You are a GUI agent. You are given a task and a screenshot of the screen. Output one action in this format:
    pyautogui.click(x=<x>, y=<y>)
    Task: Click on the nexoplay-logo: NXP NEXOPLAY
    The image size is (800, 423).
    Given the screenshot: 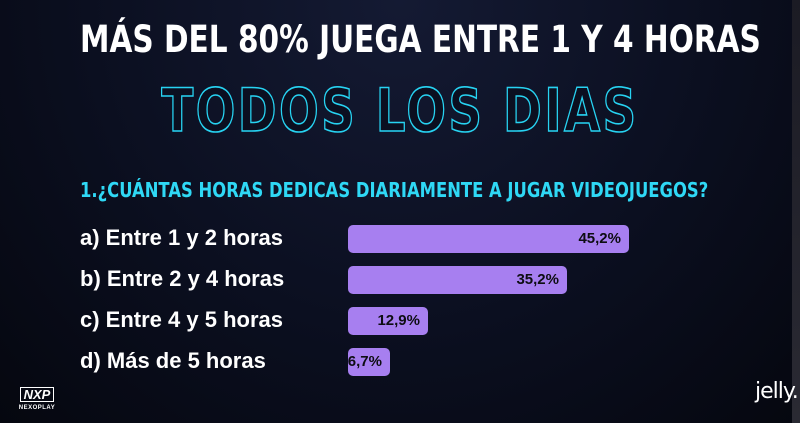 What is the action you would take?
    pyautogui.click(x=37, y=398)
    